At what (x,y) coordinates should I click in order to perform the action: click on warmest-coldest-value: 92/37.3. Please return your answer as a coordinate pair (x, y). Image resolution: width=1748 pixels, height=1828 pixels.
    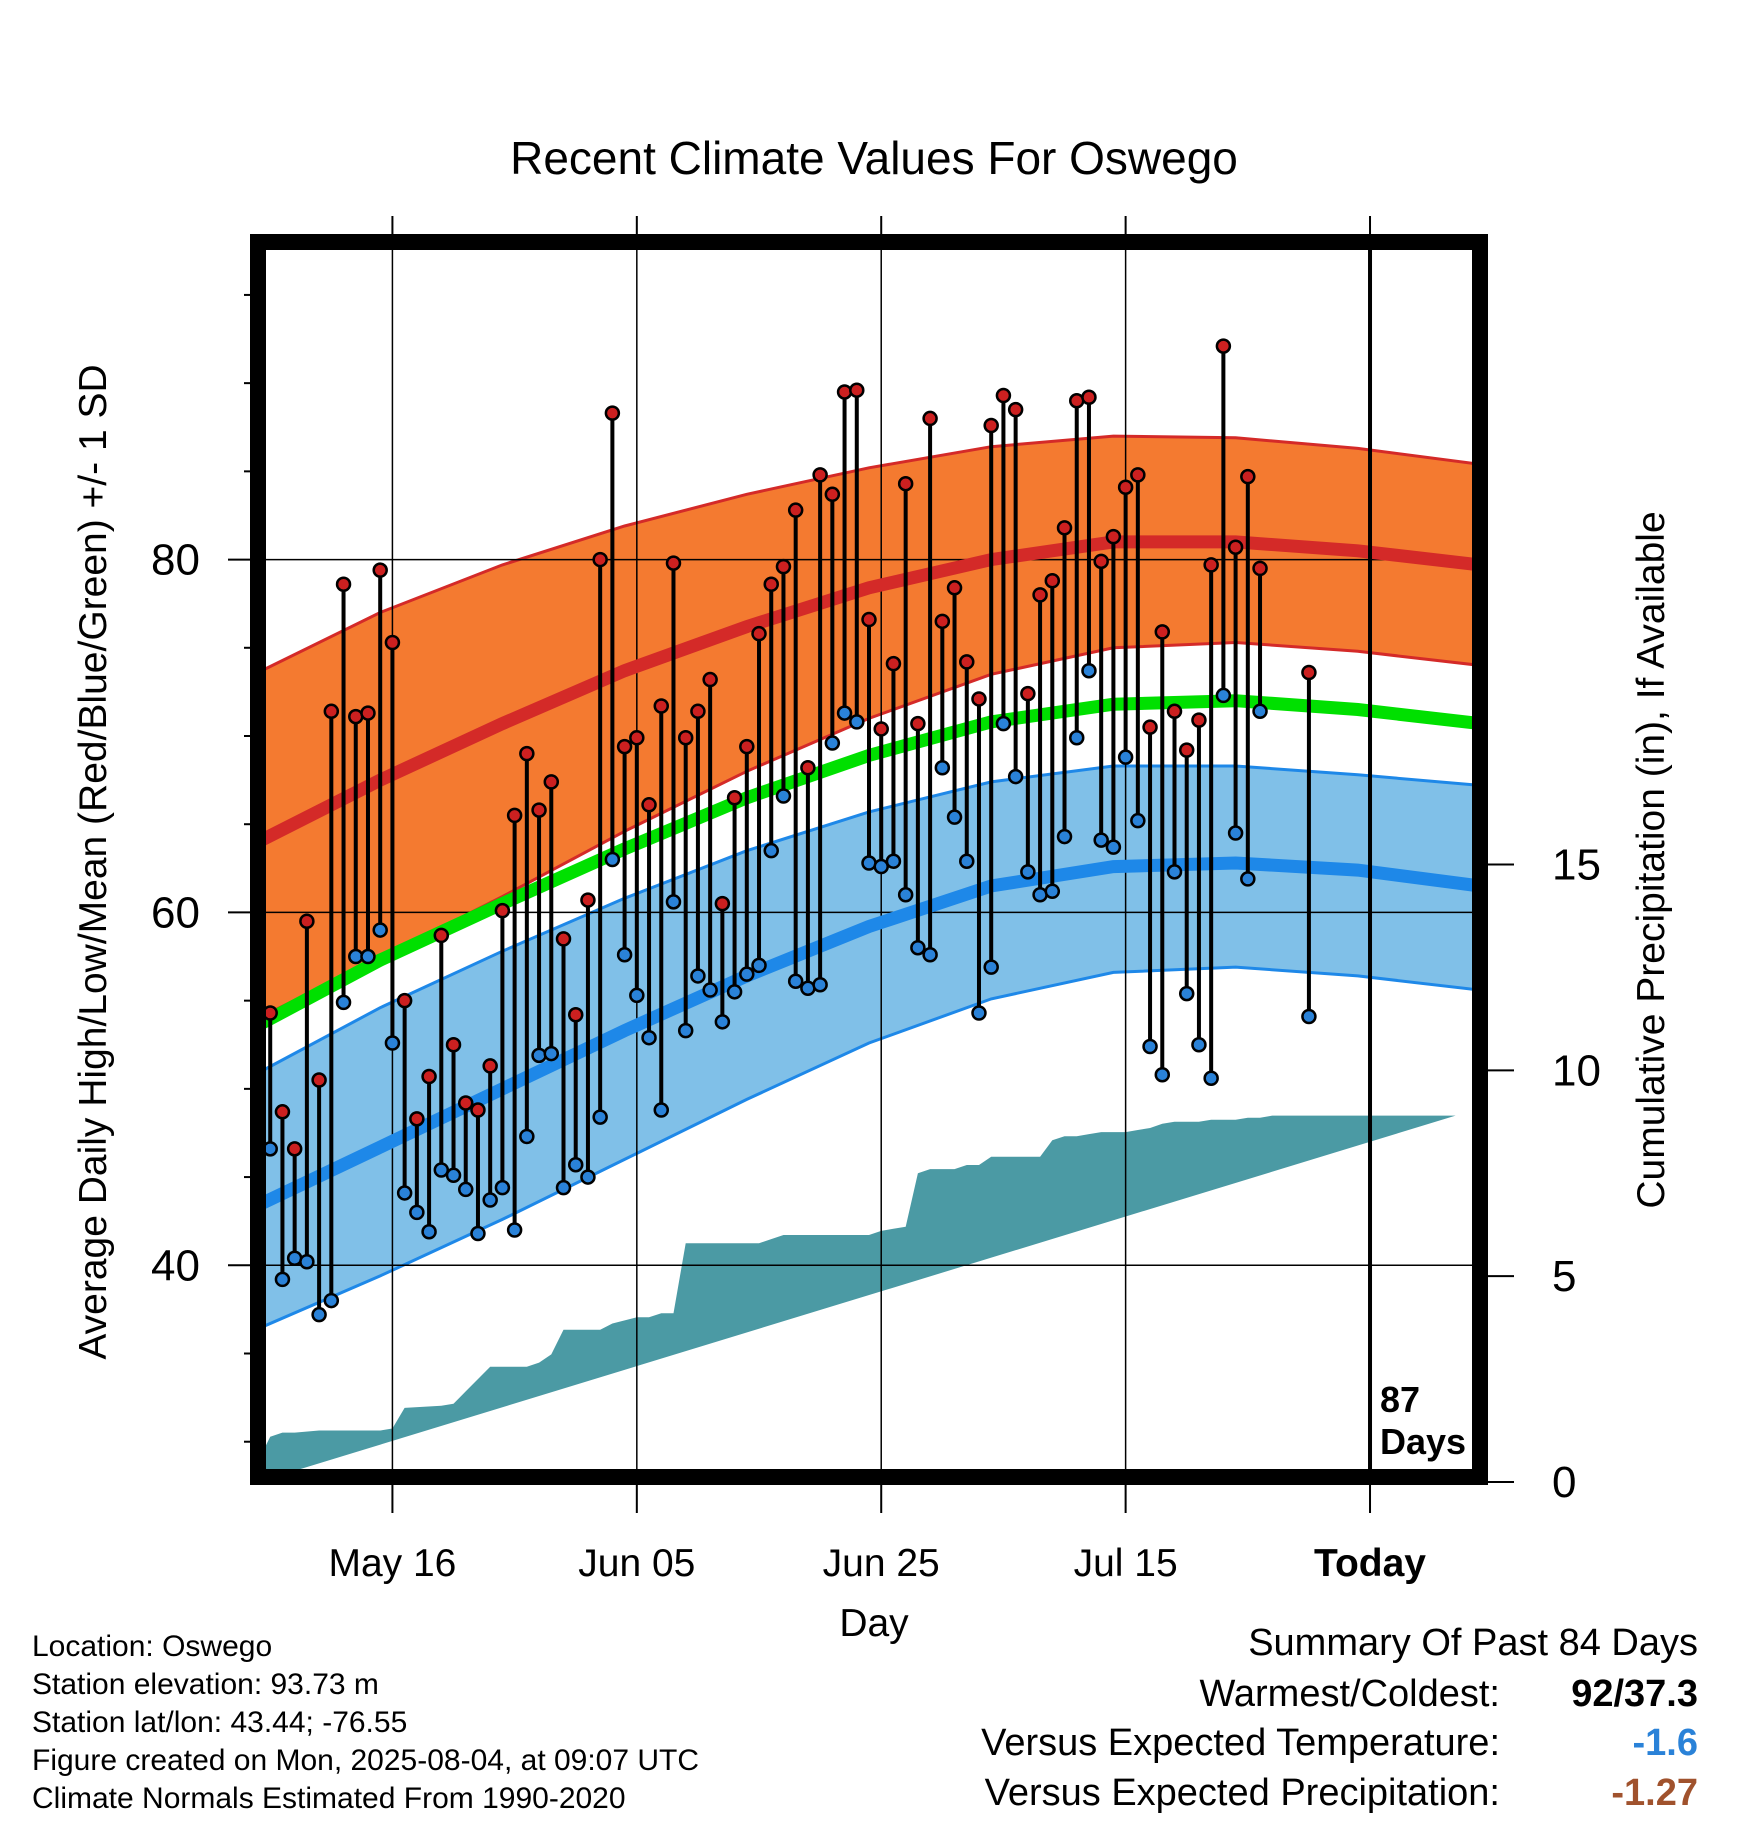
    Looking at the image, I should click on (1634, 1694).